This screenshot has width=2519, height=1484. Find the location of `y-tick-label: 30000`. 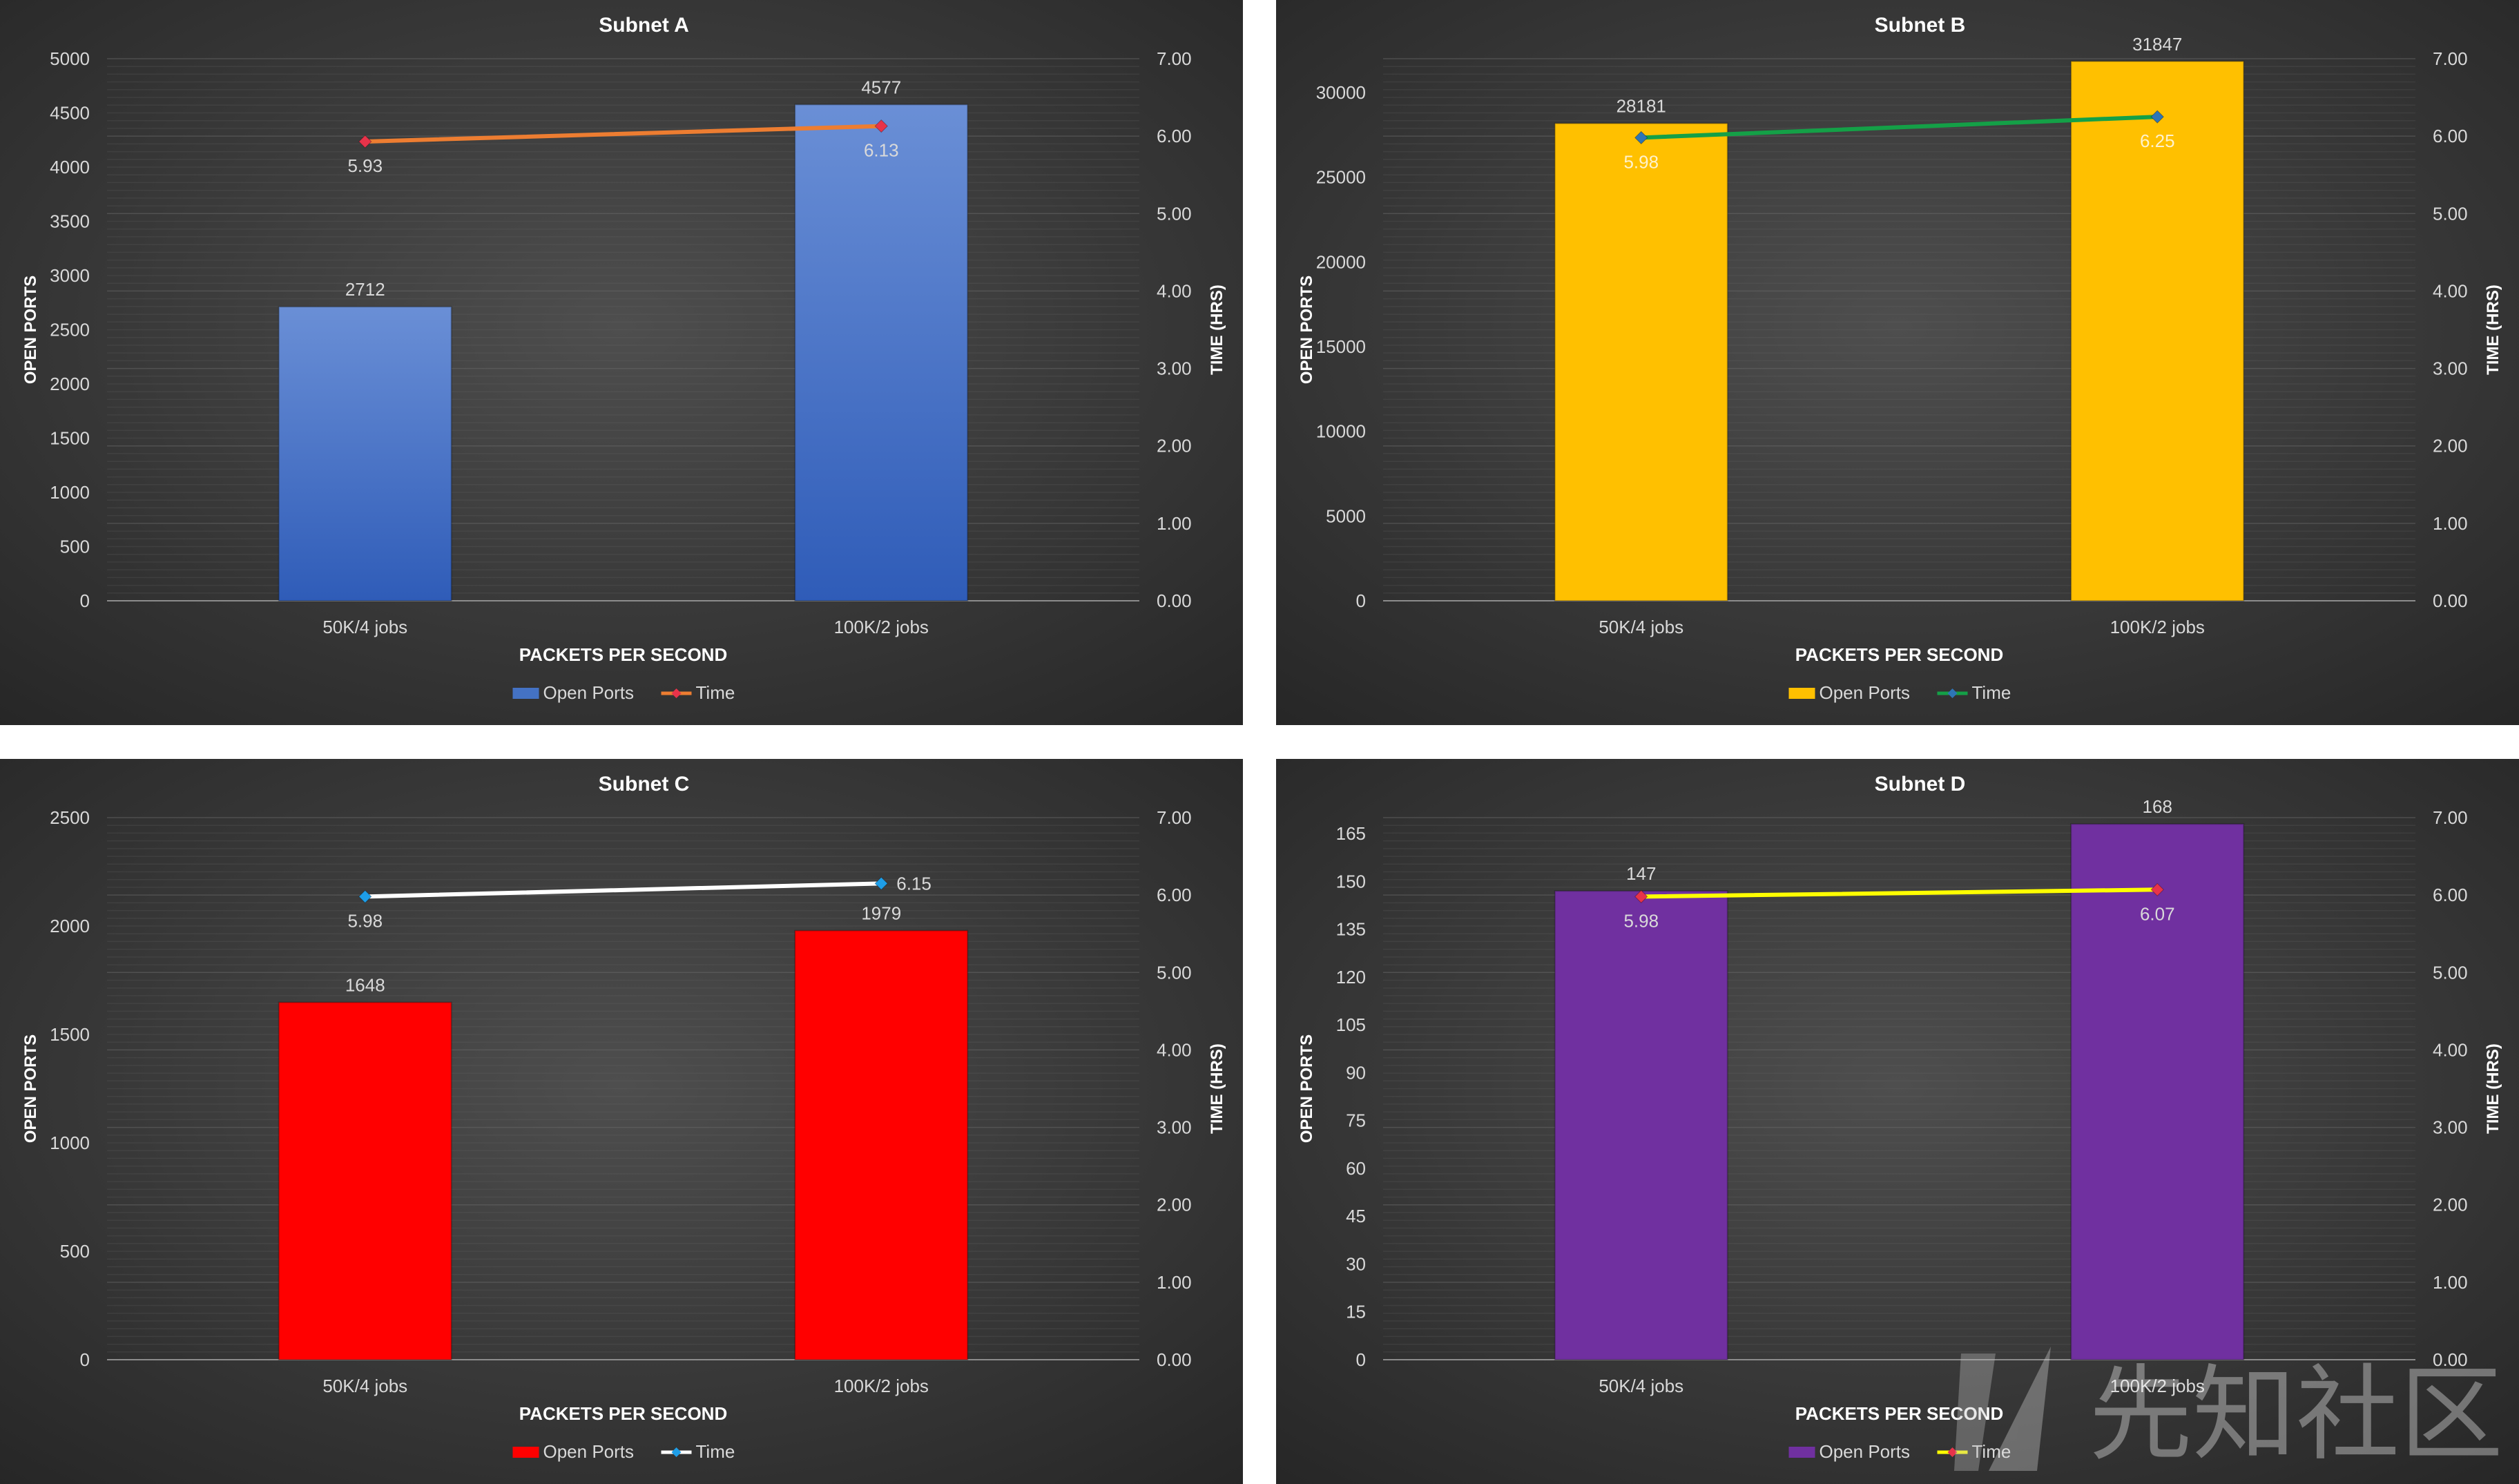

y-tick-label: 30000 is located at coordinates (1341, 92).